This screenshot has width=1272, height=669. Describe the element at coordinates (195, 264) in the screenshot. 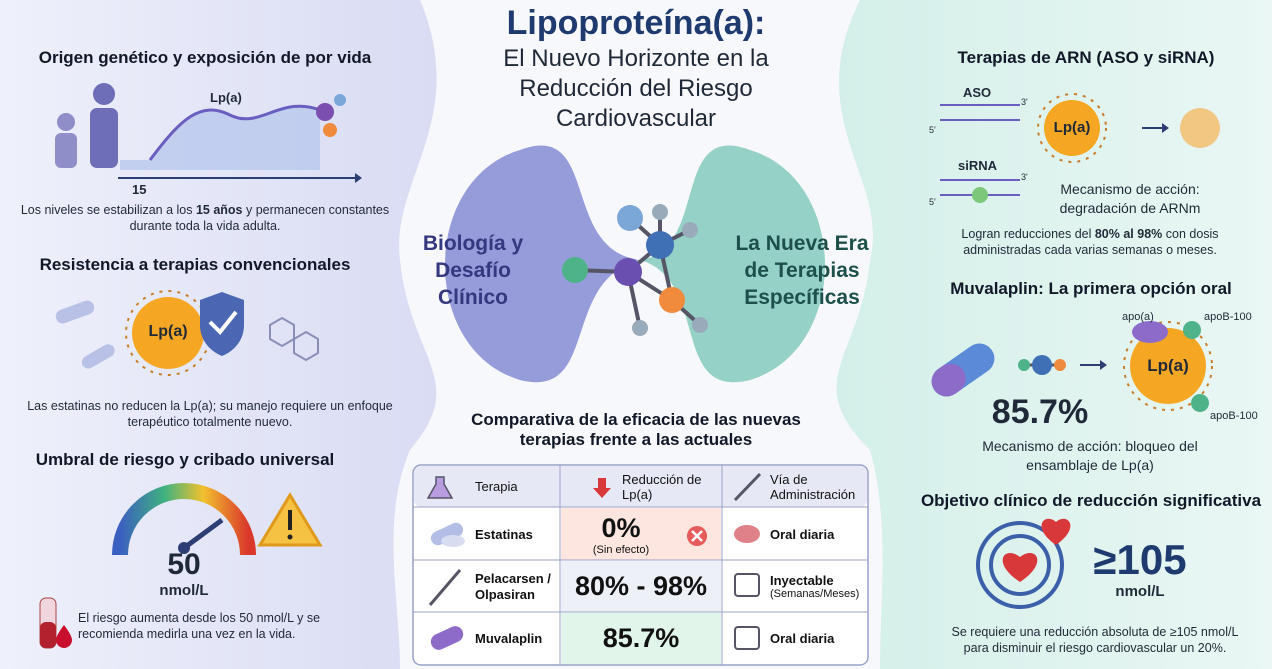

I see `section-title: Resistencia a terapias convencionales` at that location.